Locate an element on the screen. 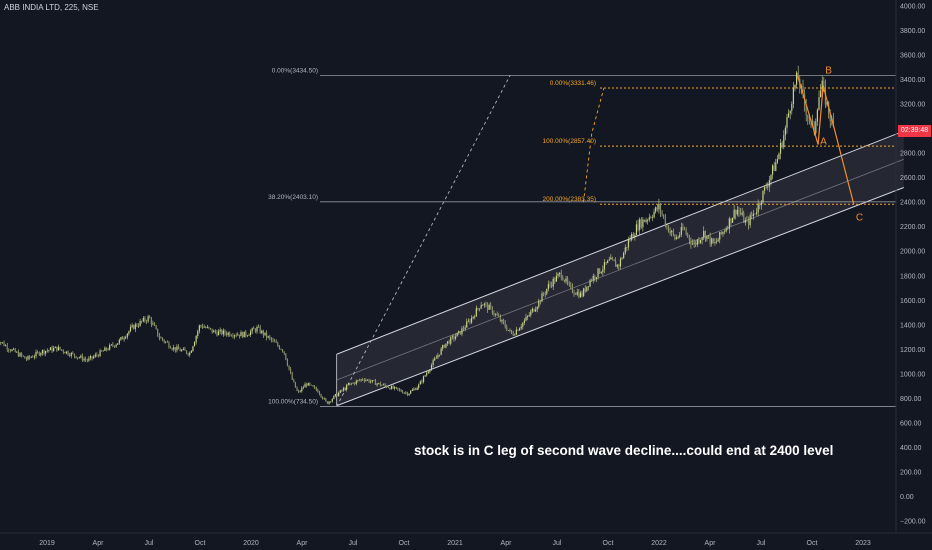 The image size is (932, 550). wave-line is located at coordinates (826, 140).